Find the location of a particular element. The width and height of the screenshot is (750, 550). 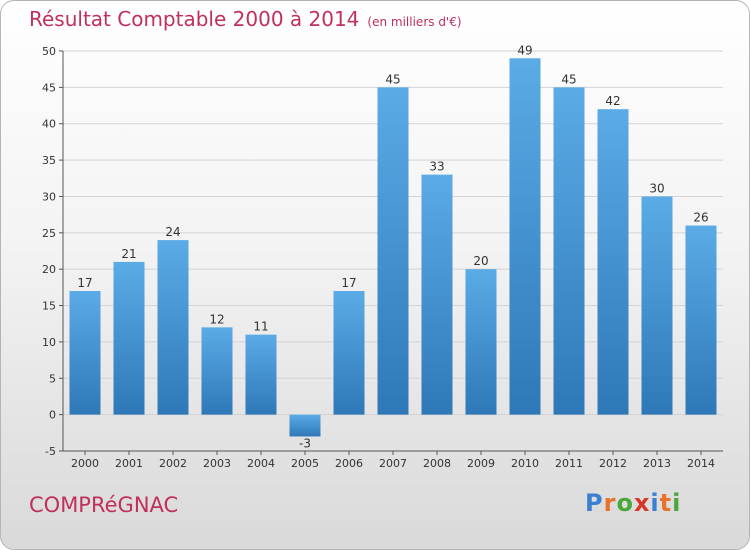

data-label-2003: 12 is located at coordinates (216, 319).